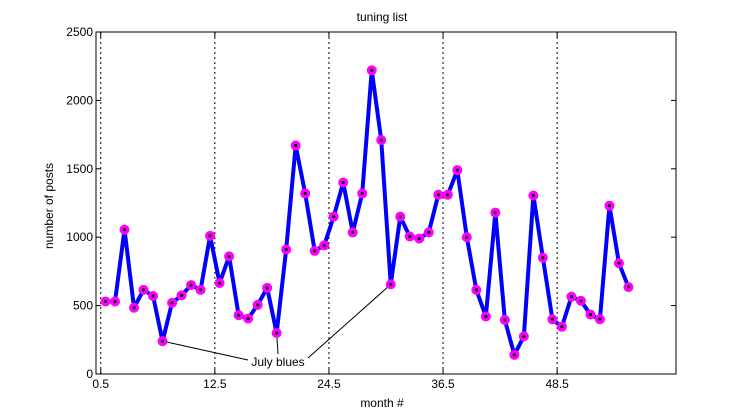 The width and height of the screenshot is (742, 420). What do you see at coordinates (100, 384) in the screenshot?
I see `x-tick-label: 0.5` at bounding box center [100, 384].